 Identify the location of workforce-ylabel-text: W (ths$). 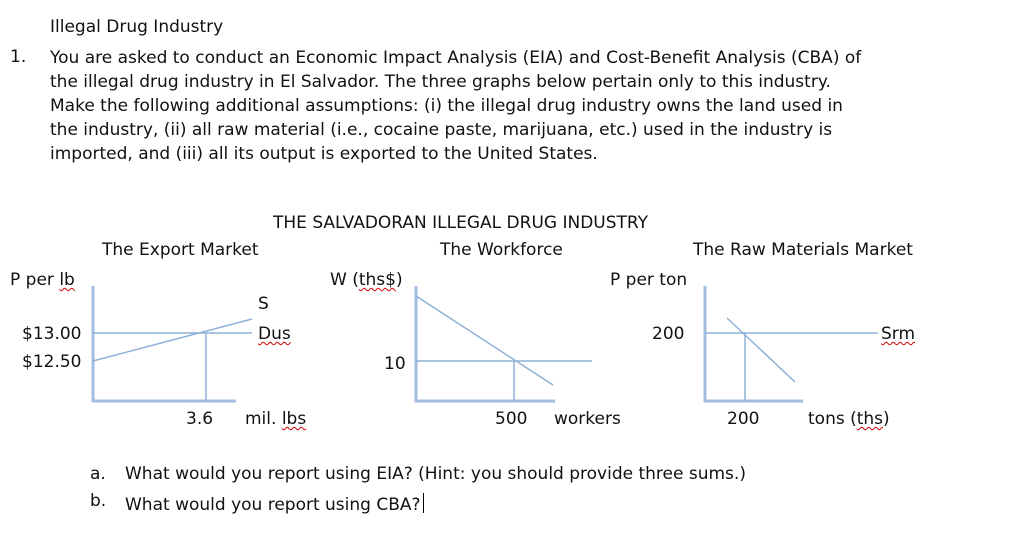
(366, 280).